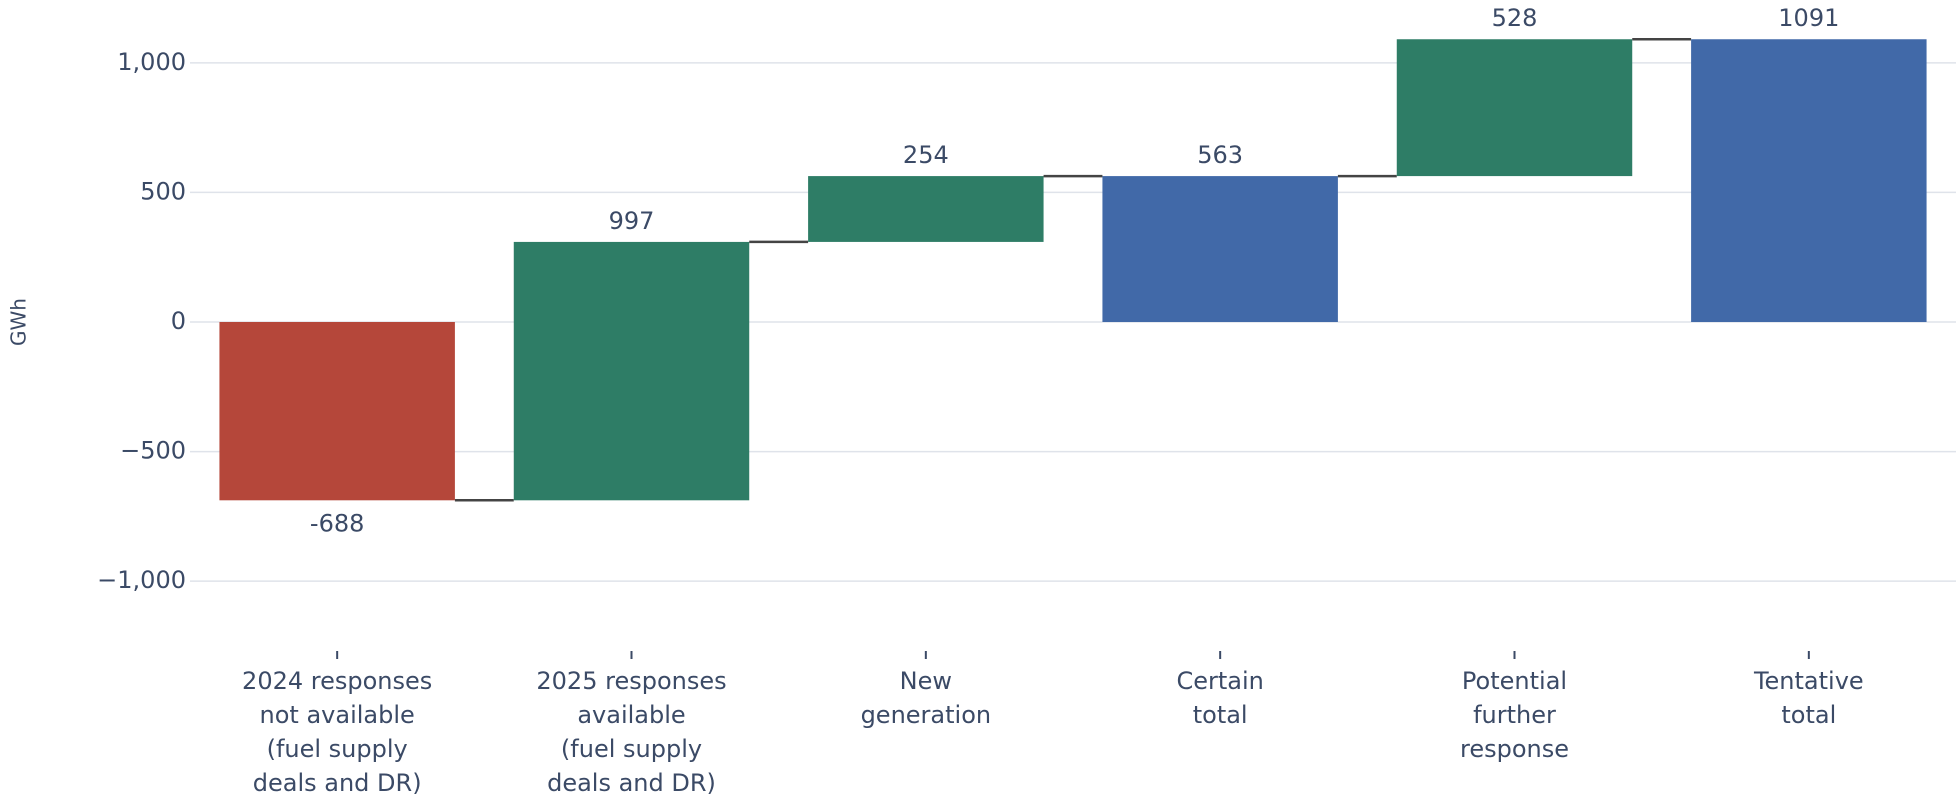 This screenshot has width=1956, height=802. What do you see at coordinates (151, 62) in the screenshot?
I see `y-tick-label: 1,000` at bounding box center [151, 62].